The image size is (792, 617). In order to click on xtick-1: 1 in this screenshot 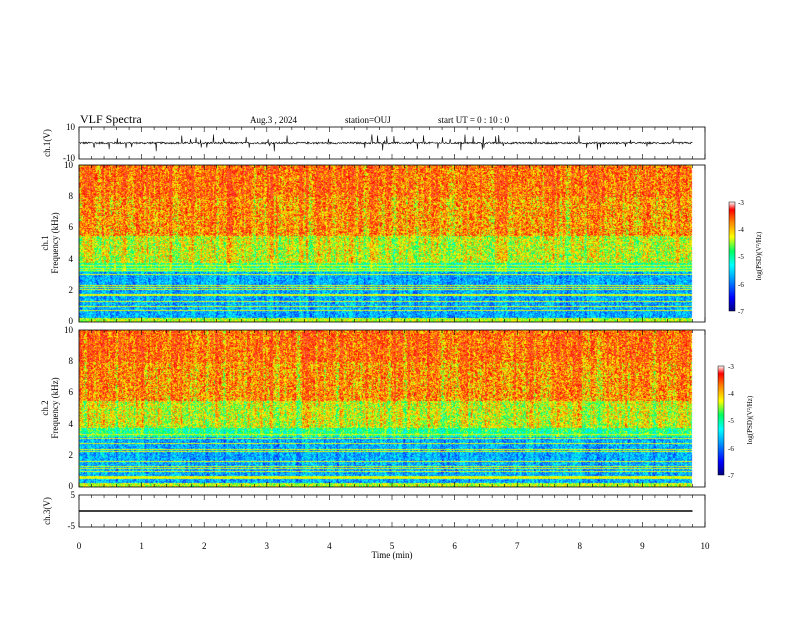, I will do `click(141, 546)`.